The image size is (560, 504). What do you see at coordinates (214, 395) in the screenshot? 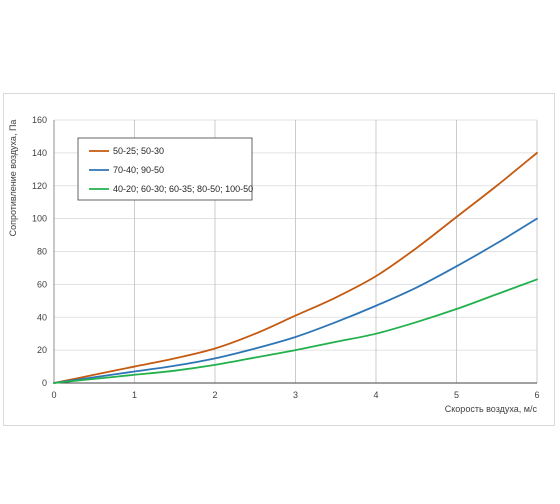
I see `x-tick-label: 2` at bounding box center [214, 395].